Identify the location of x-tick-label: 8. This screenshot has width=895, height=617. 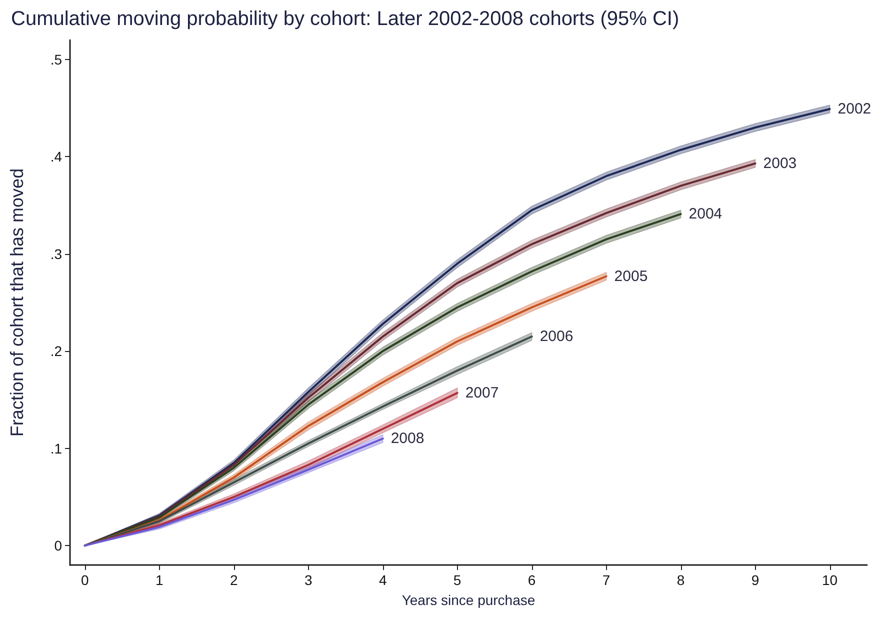
(680, 580).